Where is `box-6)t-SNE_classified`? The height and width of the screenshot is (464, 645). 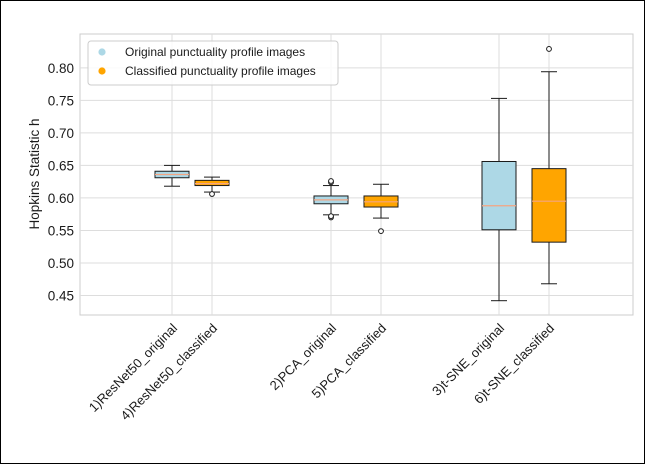 box-6)t-SNE_classified is located at coordinates (549, 165).